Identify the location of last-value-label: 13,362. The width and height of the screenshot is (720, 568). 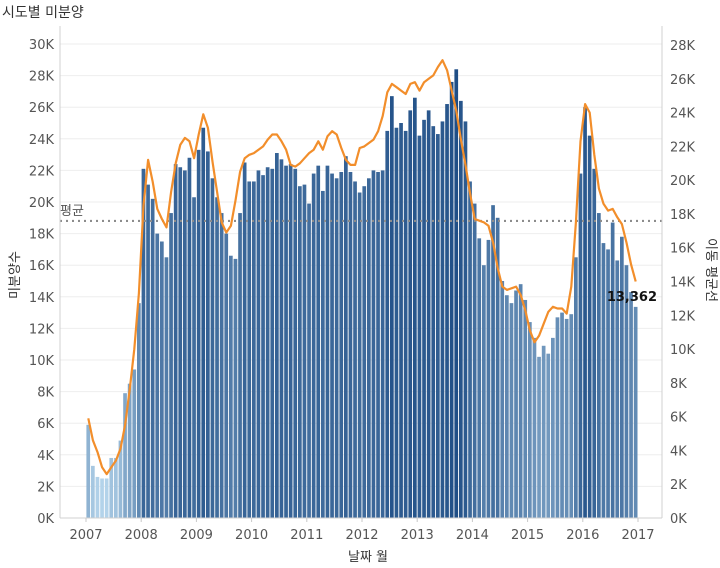
(632, 297).